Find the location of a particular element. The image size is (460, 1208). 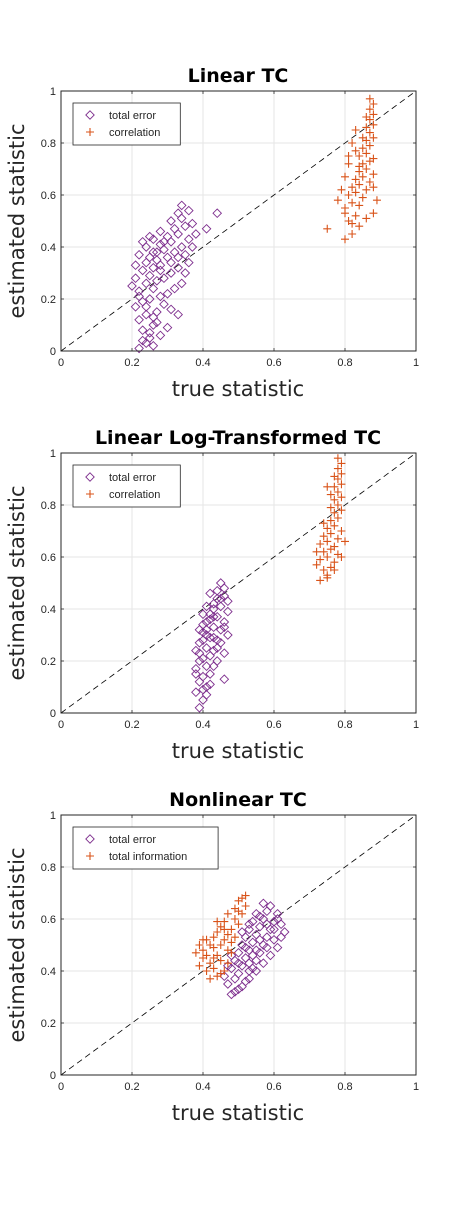

x-tick-label: 0 is located at coordinates (61, 725).